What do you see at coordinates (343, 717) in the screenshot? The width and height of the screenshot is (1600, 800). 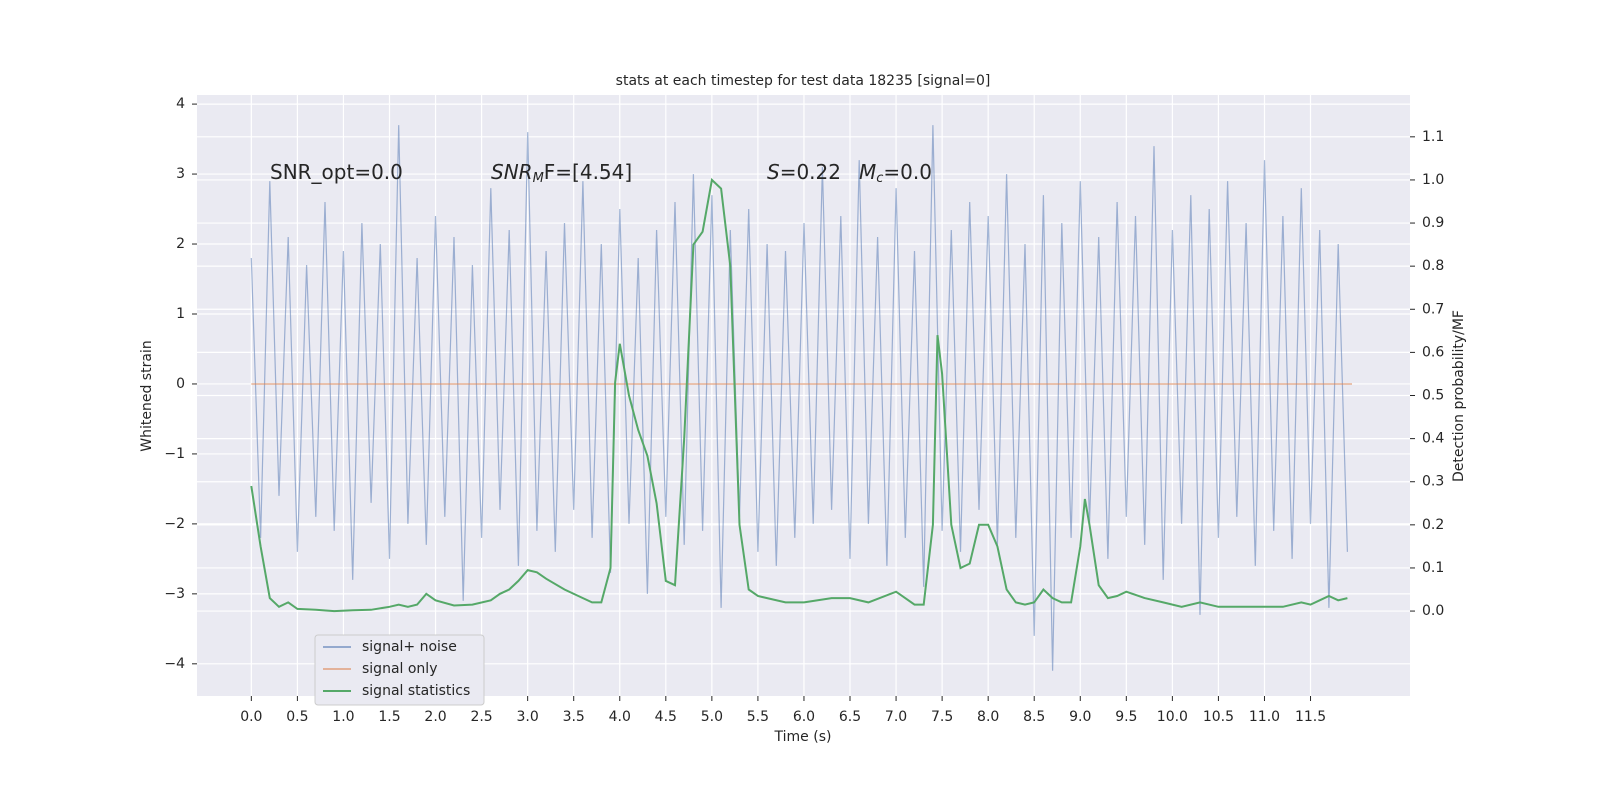 I see `x-tick-label: 1.0` at bounding box center [343, 717].